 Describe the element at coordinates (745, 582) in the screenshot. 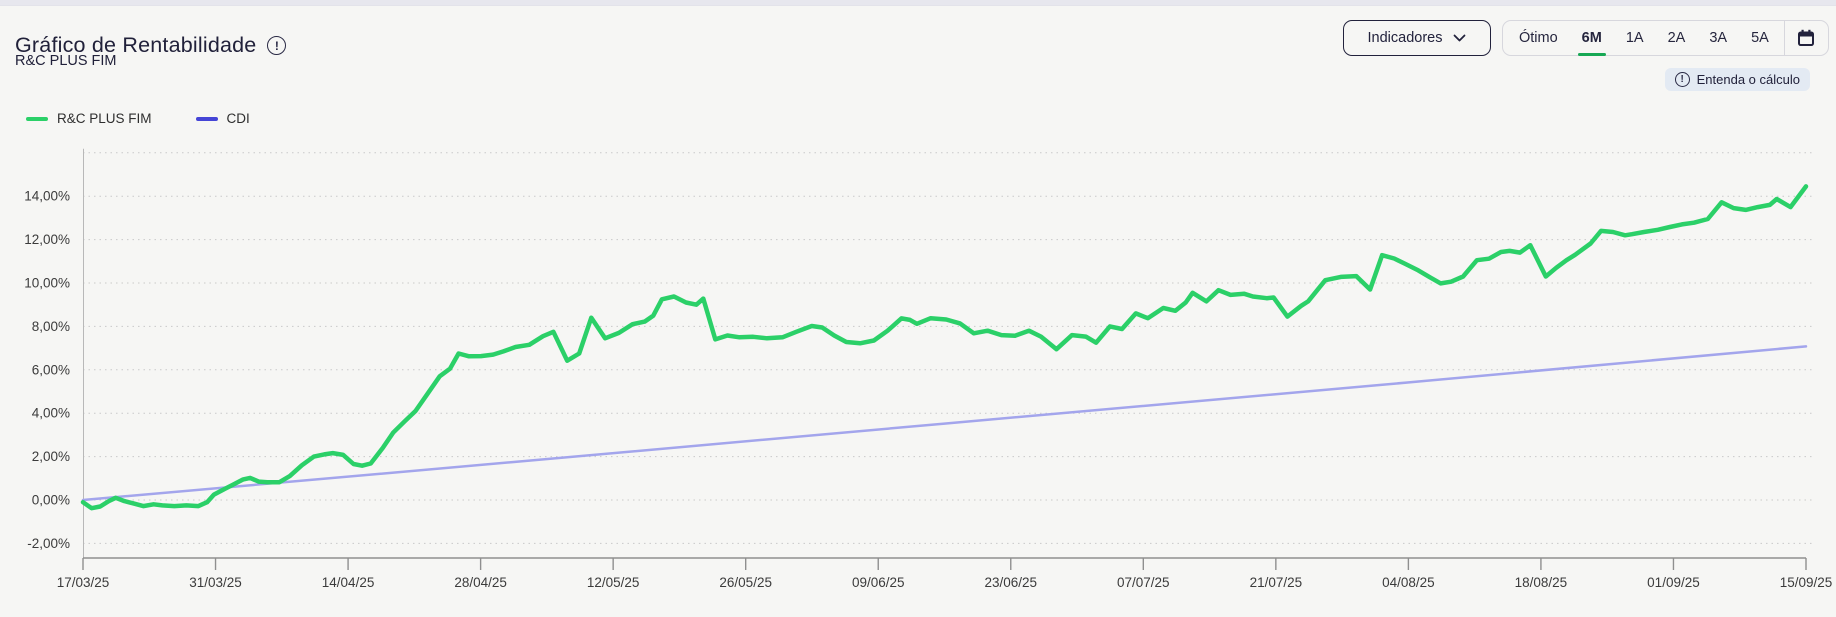

I see `x-axis-tick-label: 26/05/25` at that location.